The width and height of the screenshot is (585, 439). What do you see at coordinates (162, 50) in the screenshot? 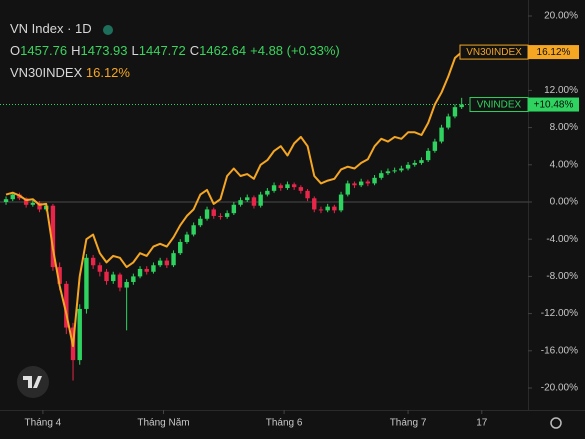
I see `ohlc-value: 1447.72` at bounding box center [162, 50].